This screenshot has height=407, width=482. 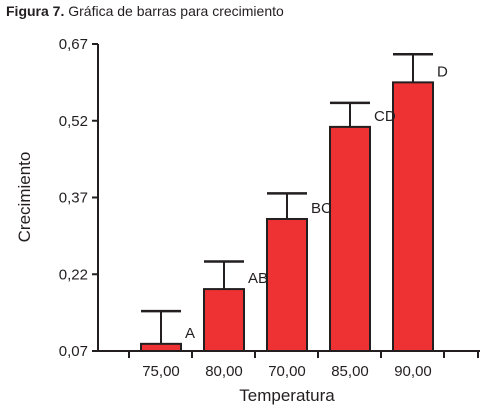 What do you see at coordinates (413, 371) in the screenshot?
I see `x-tick-label: 90,00` at bounding box center [413, 371].